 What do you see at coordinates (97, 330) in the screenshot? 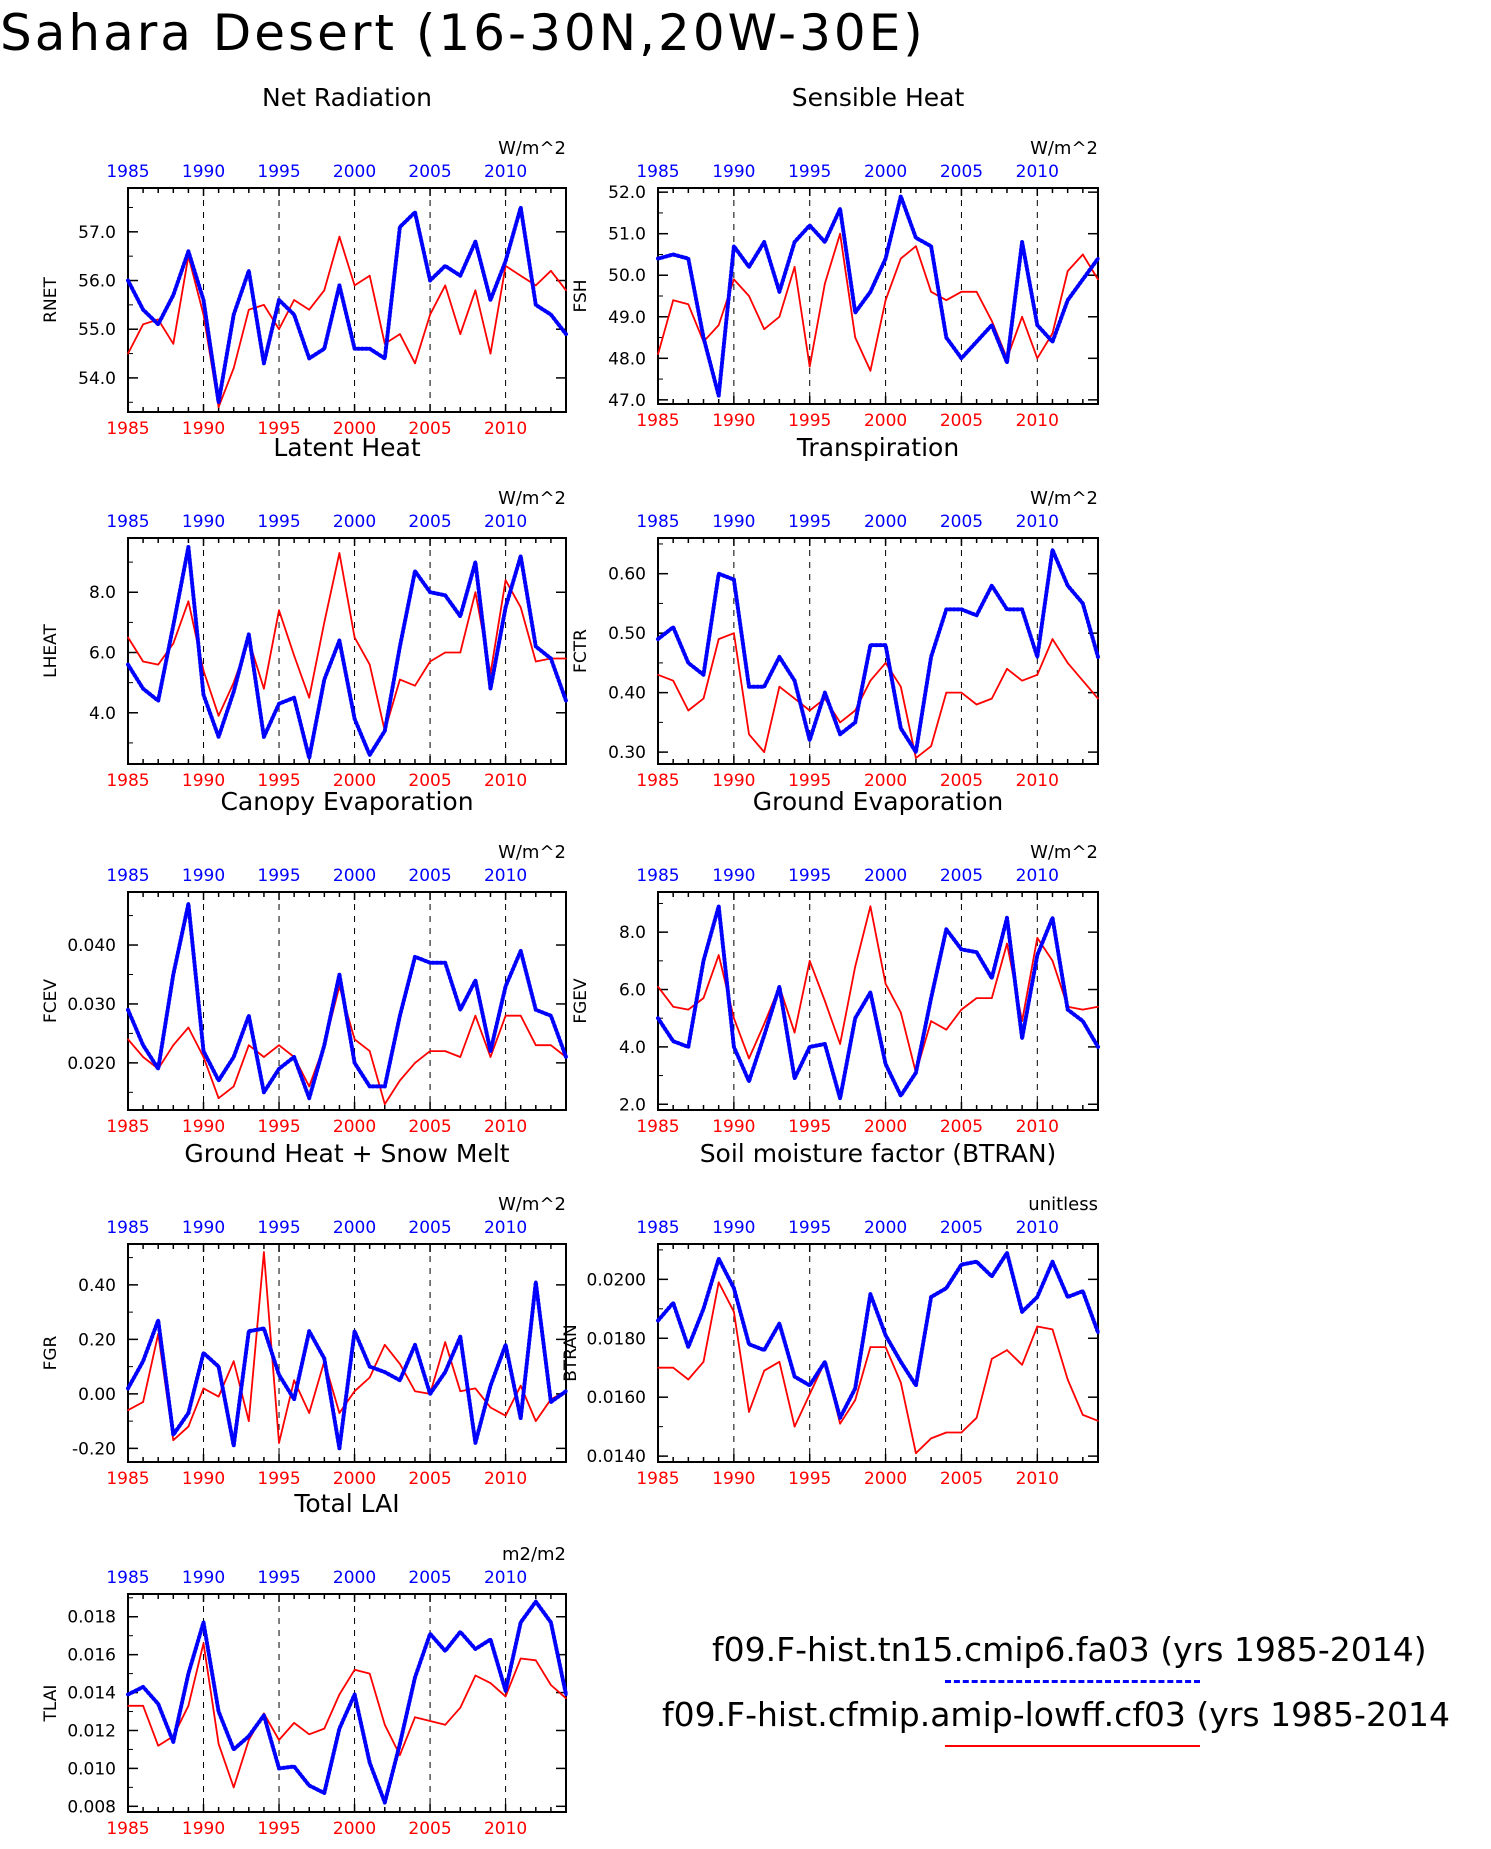
I see `y-tick-label: 55.0` at bounding box center [97, 330].